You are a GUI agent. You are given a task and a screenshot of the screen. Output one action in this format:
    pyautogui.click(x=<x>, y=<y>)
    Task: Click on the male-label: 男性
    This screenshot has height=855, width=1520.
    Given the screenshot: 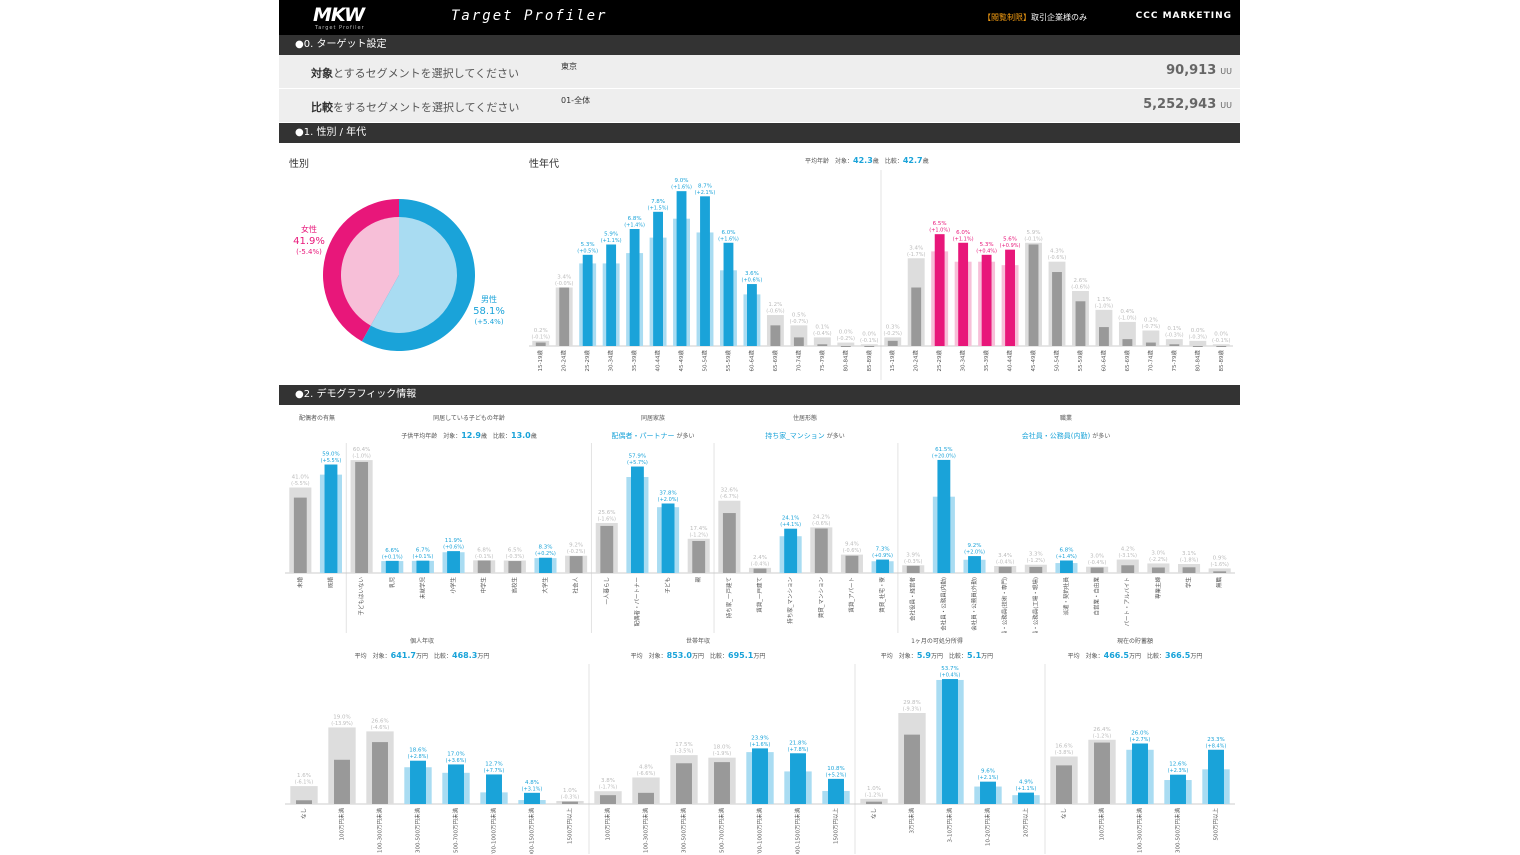 What is the action you would take?
    pyautogui.click(x=489, y=299)
    